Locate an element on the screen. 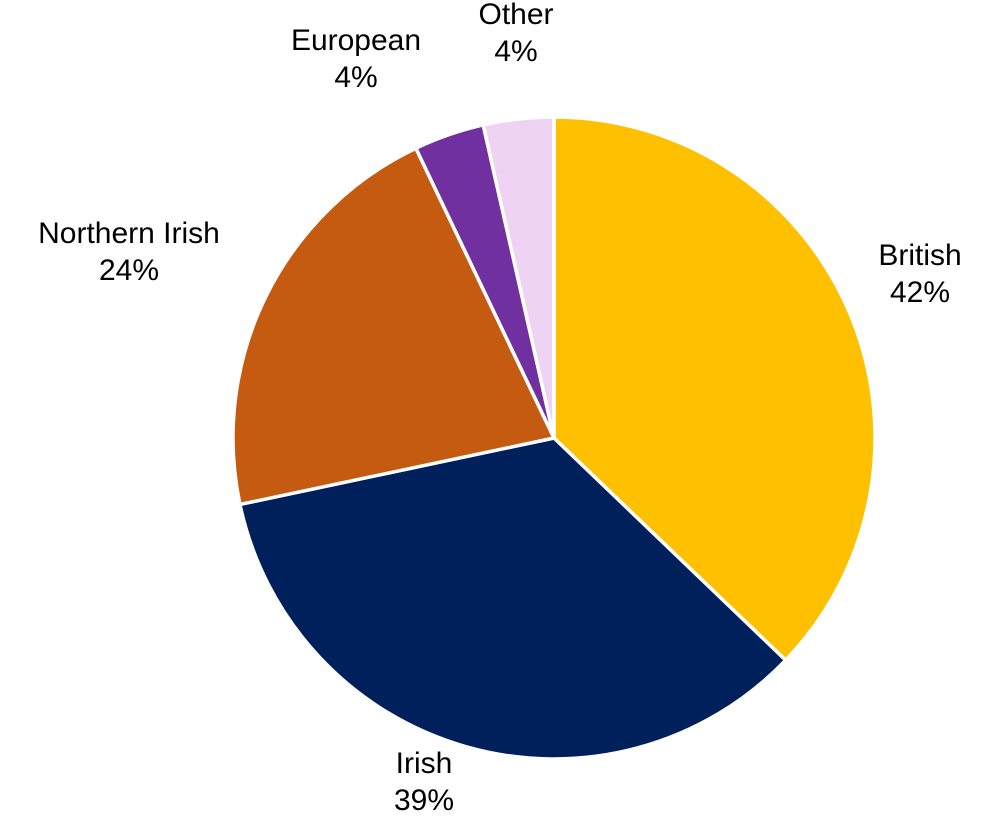 The height and width of the screenshot is (835, 985). slice-label: Irish is located at coordinates (424, 763).